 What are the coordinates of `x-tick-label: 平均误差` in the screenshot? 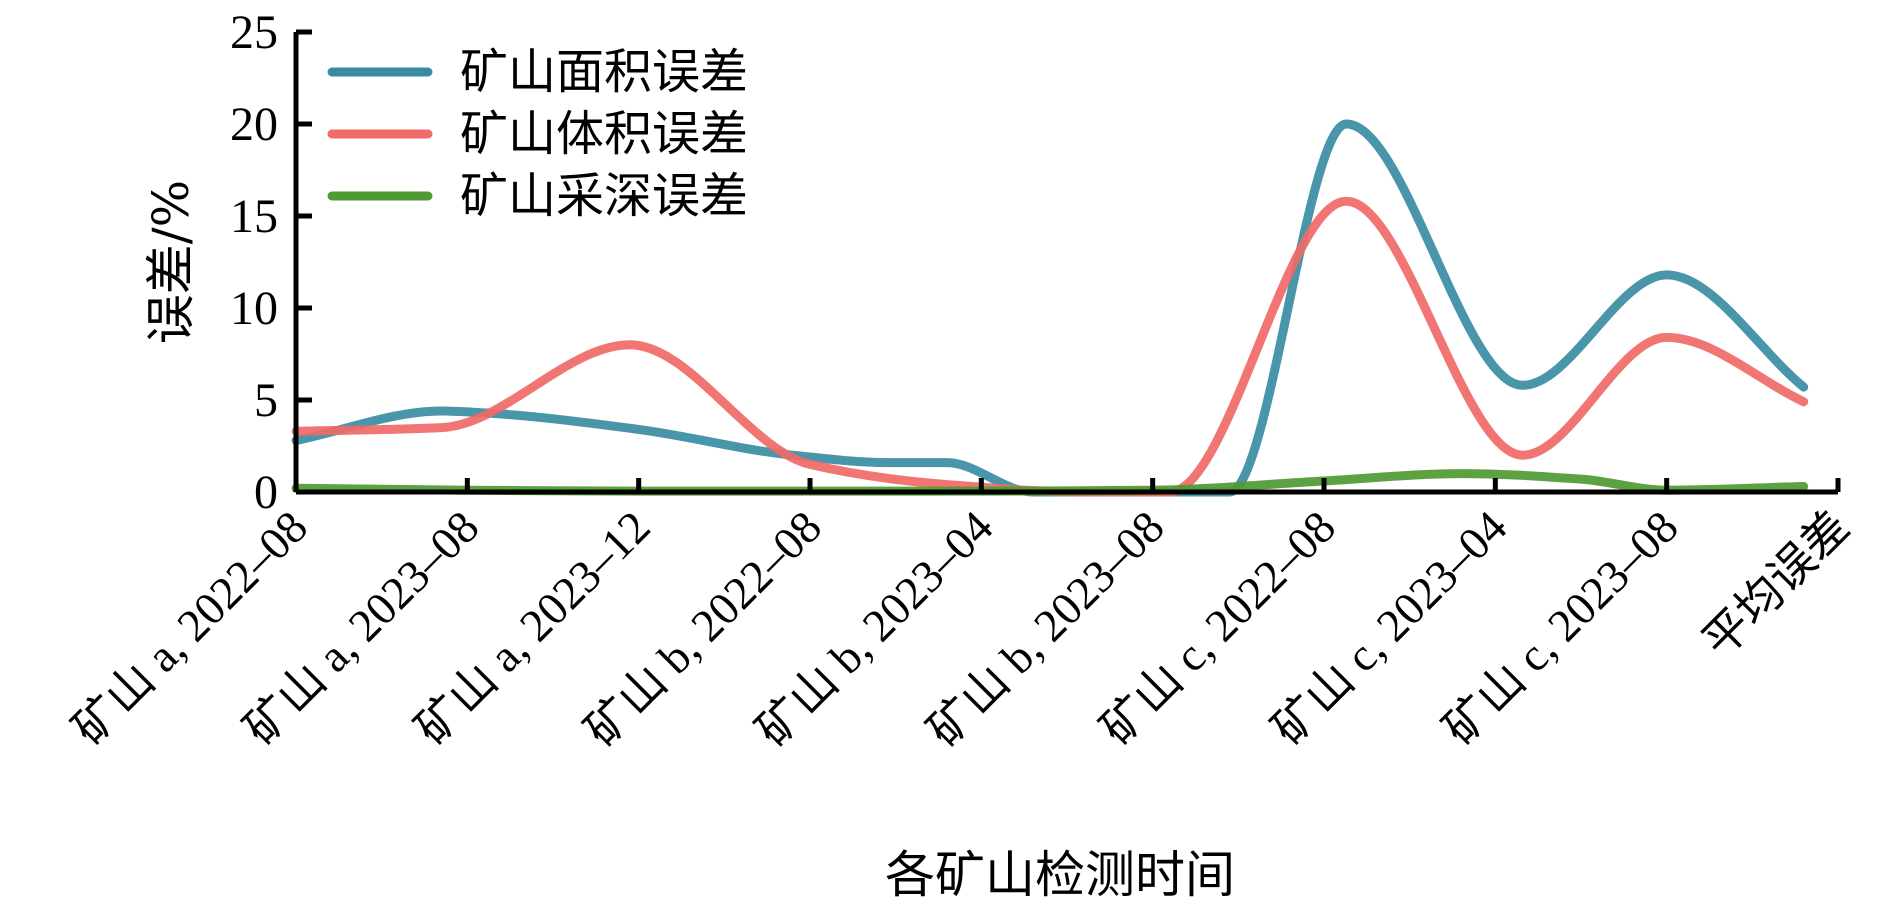 It's located at (1776, 584).